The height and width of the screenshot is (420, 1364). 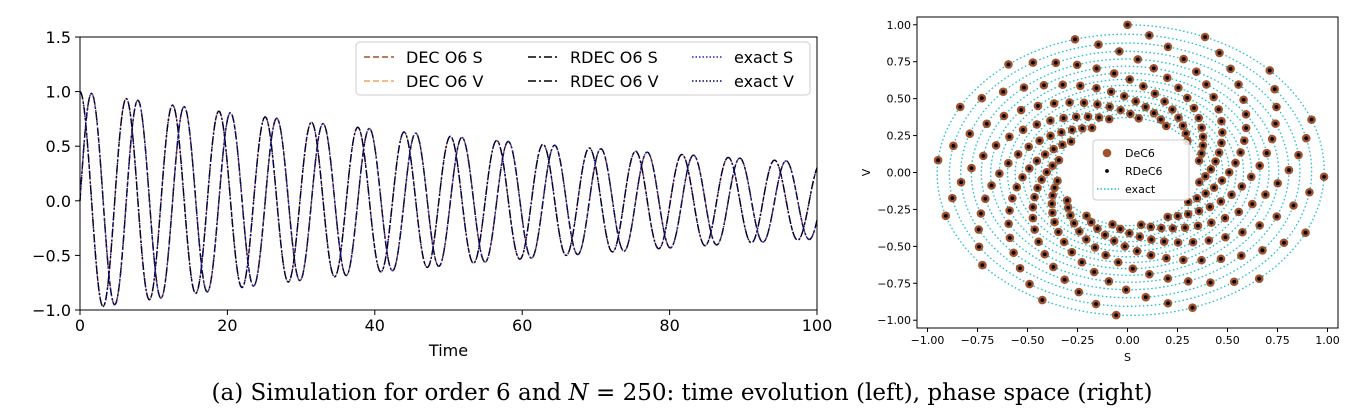 What do you see at coordinates (1227, 340) in the screenshot?
I see `phase-x-tick-label: 0.50` at bounding box center [1227, 340].